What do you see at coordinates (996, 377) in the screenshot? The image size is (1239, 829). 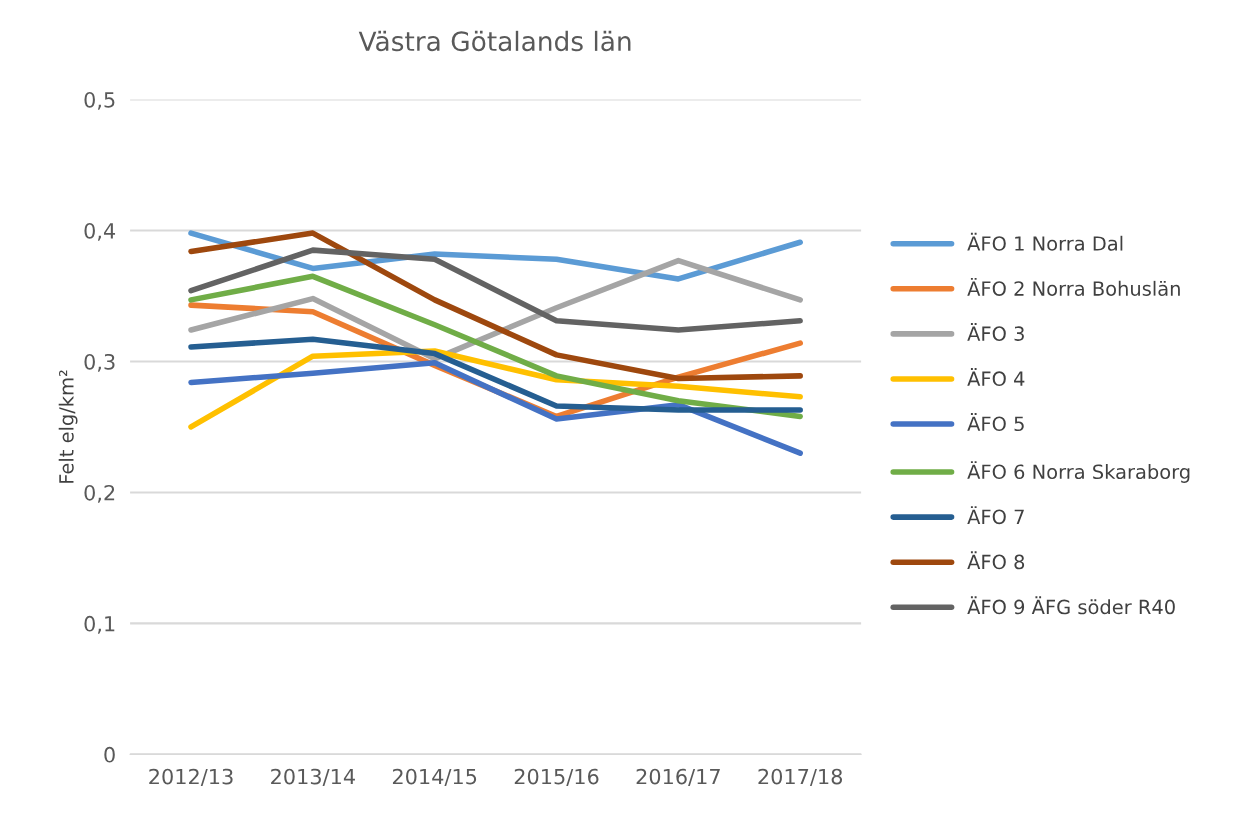 I see `legend-label: ÄFO 4` at bounding box center [996, 377].